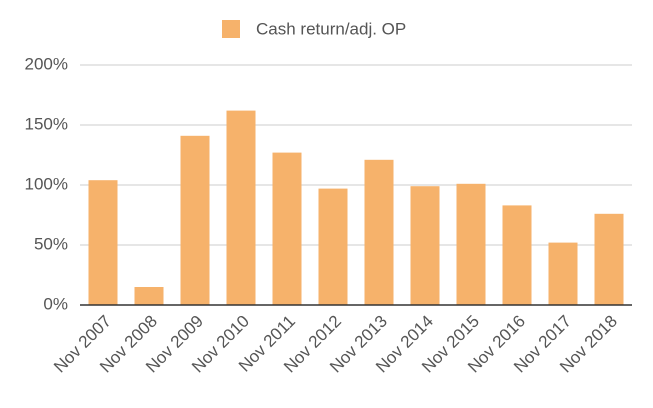 The width and height of the screenshot is (653, 408). Describe the element at coordinates (331, 28) in the screenshot. I see `legend-label: Cash return/adj. OP` at that location.